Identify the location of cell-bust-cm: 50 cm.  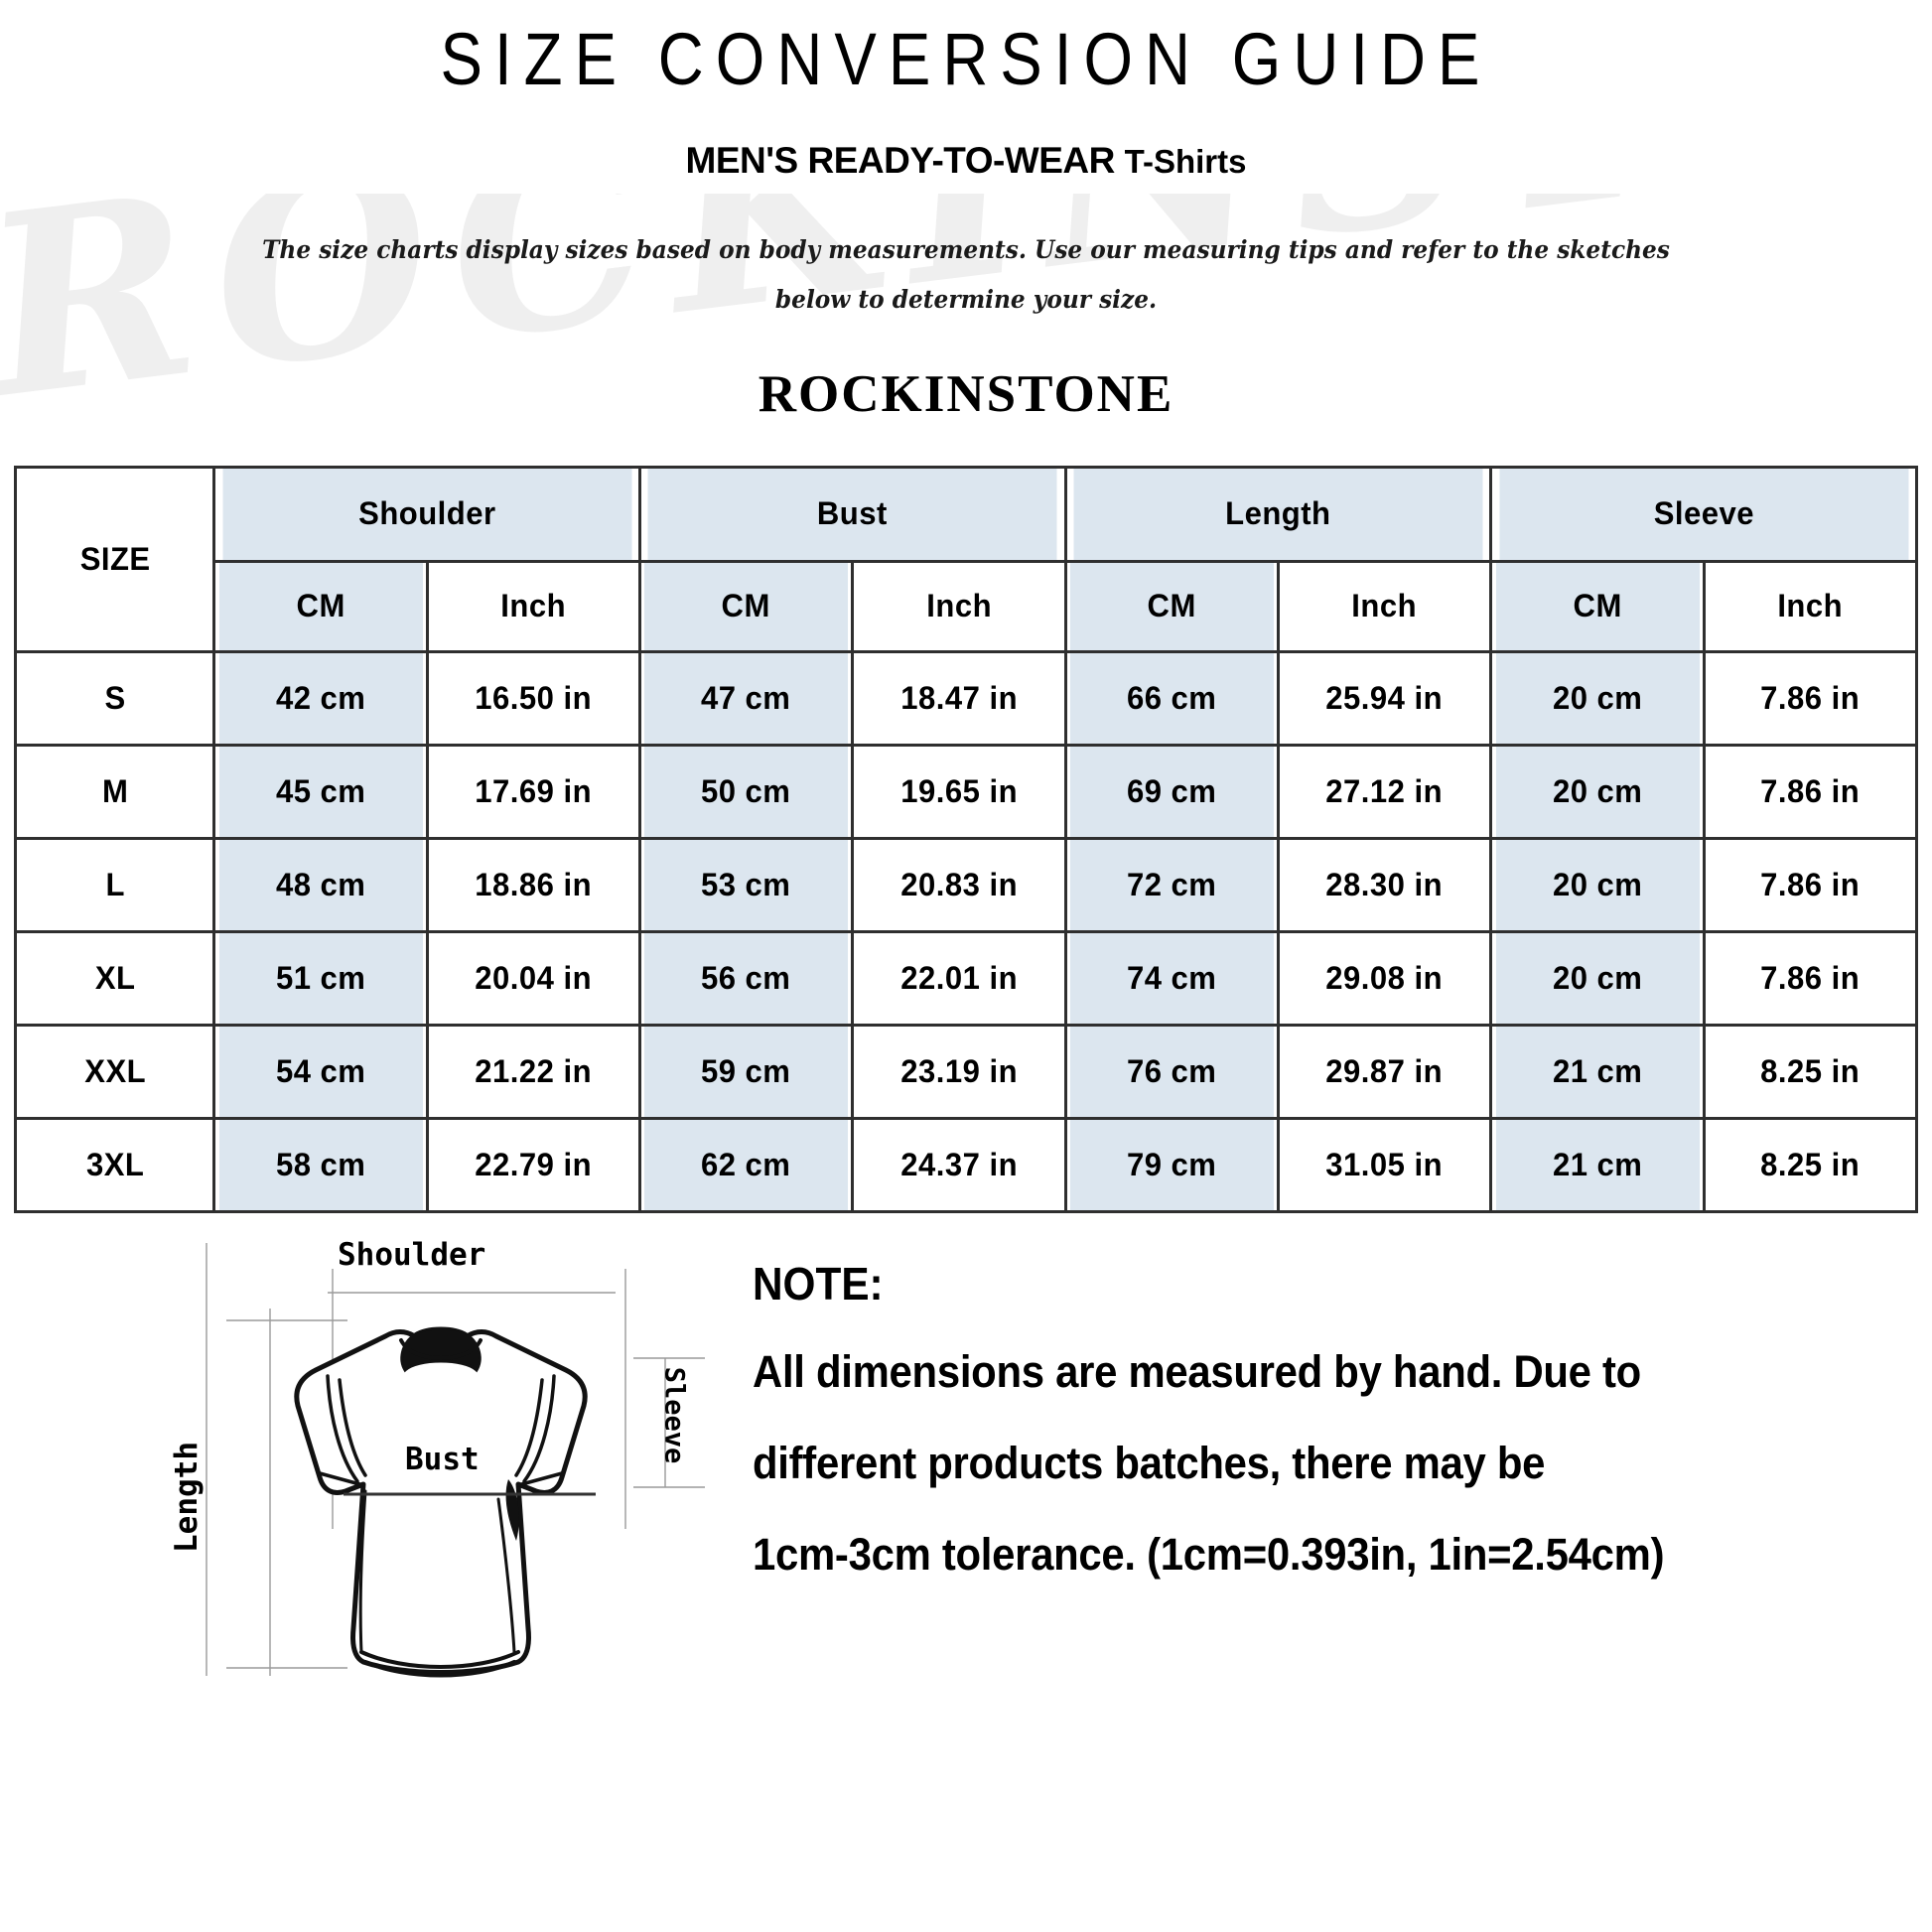
(747, 792).